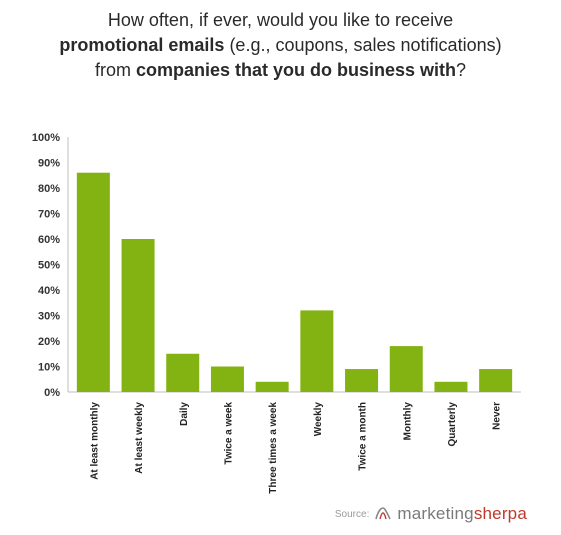 The height and width of the screenshot is (535, 561). Describe the element at coordinates (461, 70) in the screenshot. I see `title-line-3-post: ?` at that location.